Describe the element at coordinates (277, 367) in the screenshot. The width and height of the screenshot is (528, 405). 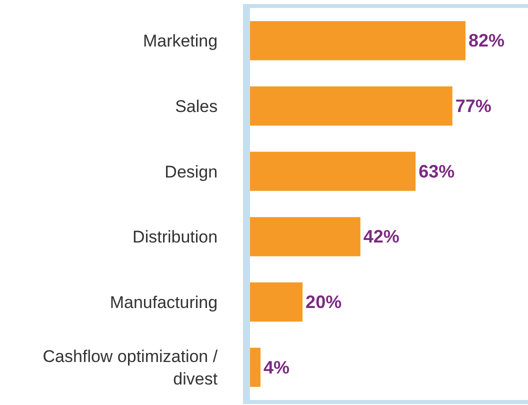
I see `data-label: 4%` at that location.